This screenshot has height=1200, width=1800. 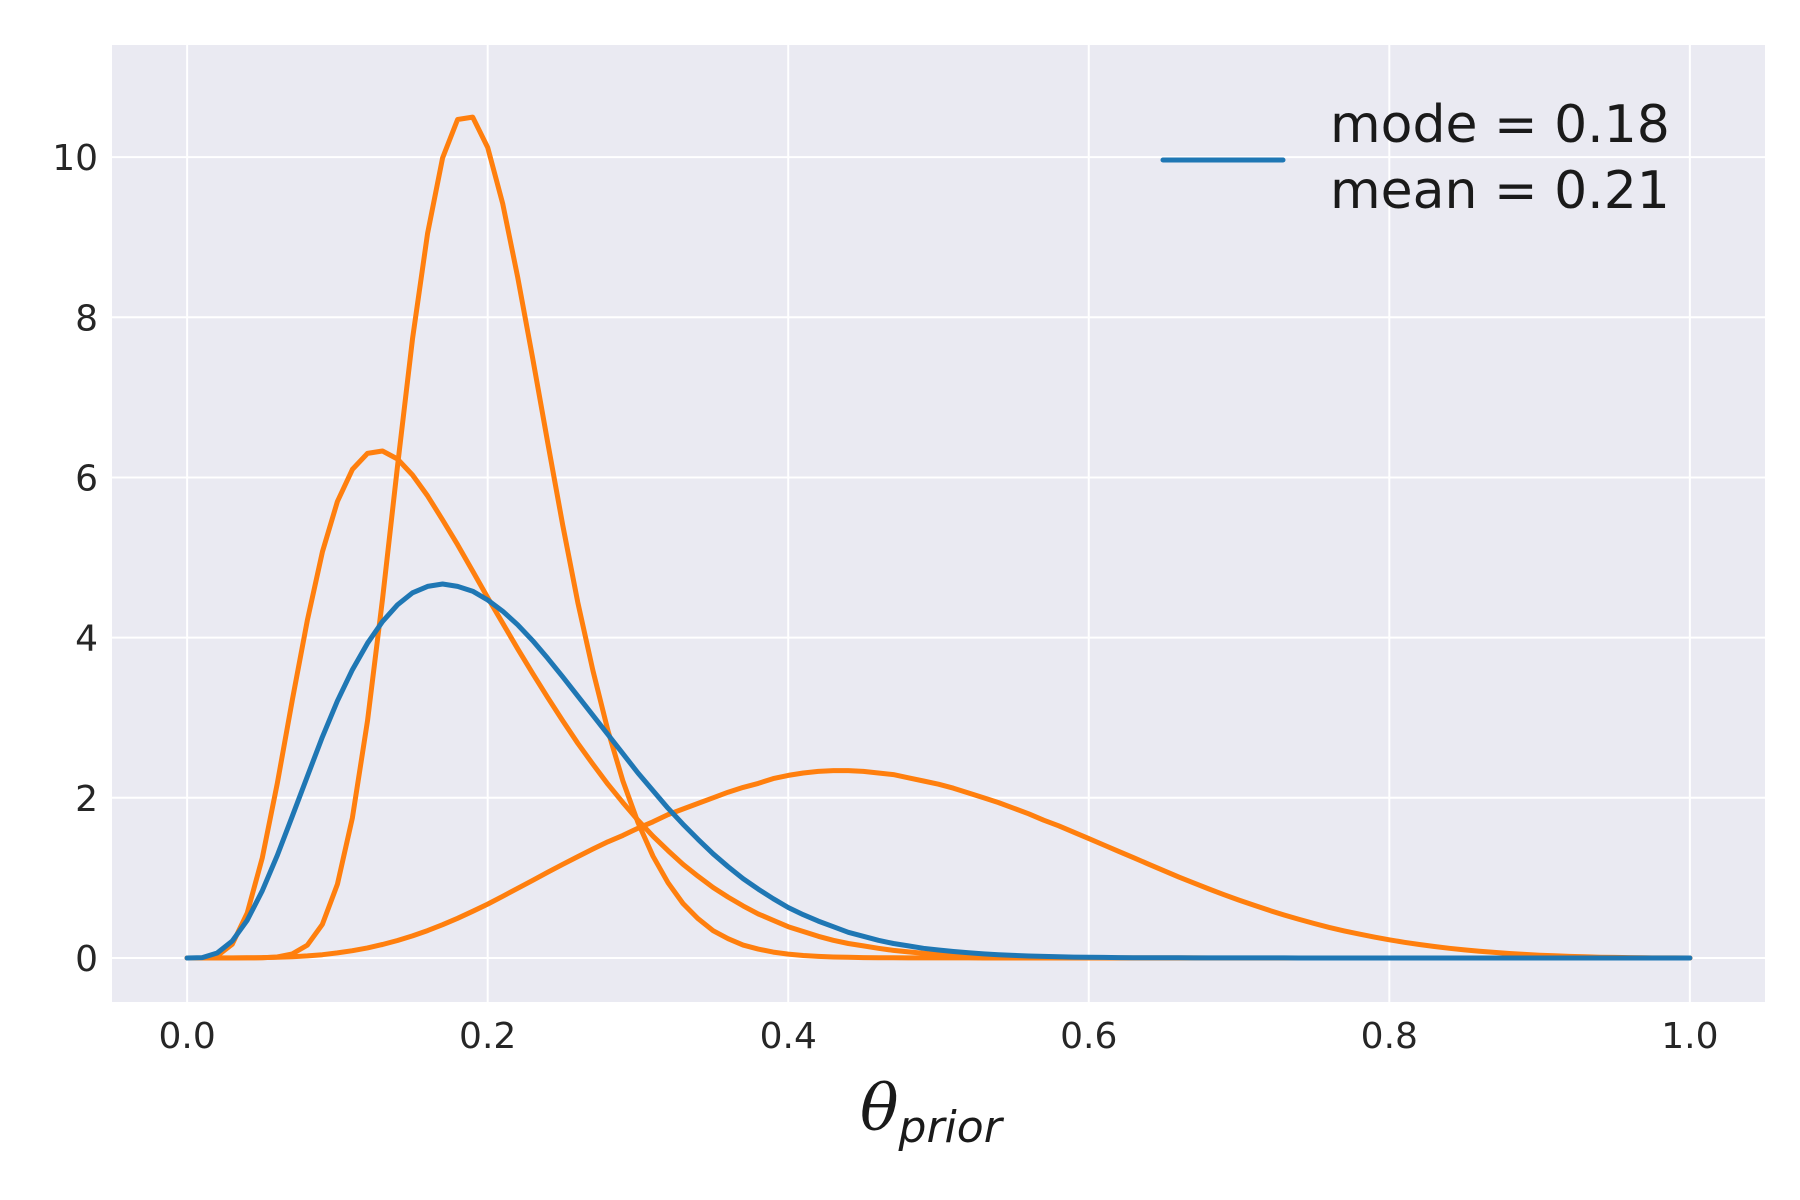 What do you see at coordinates (1389, 1036) in the screenshot?
I see `x-tick-label: 0.8` at bounding box center [1389, 1036].